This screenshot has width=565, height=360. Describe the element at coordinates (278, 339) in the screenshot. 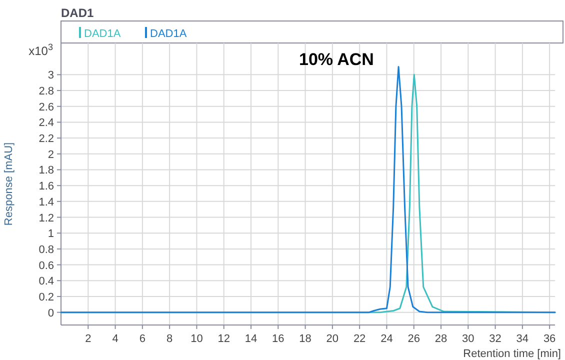

I see `x-tick-label: 16` at that location.